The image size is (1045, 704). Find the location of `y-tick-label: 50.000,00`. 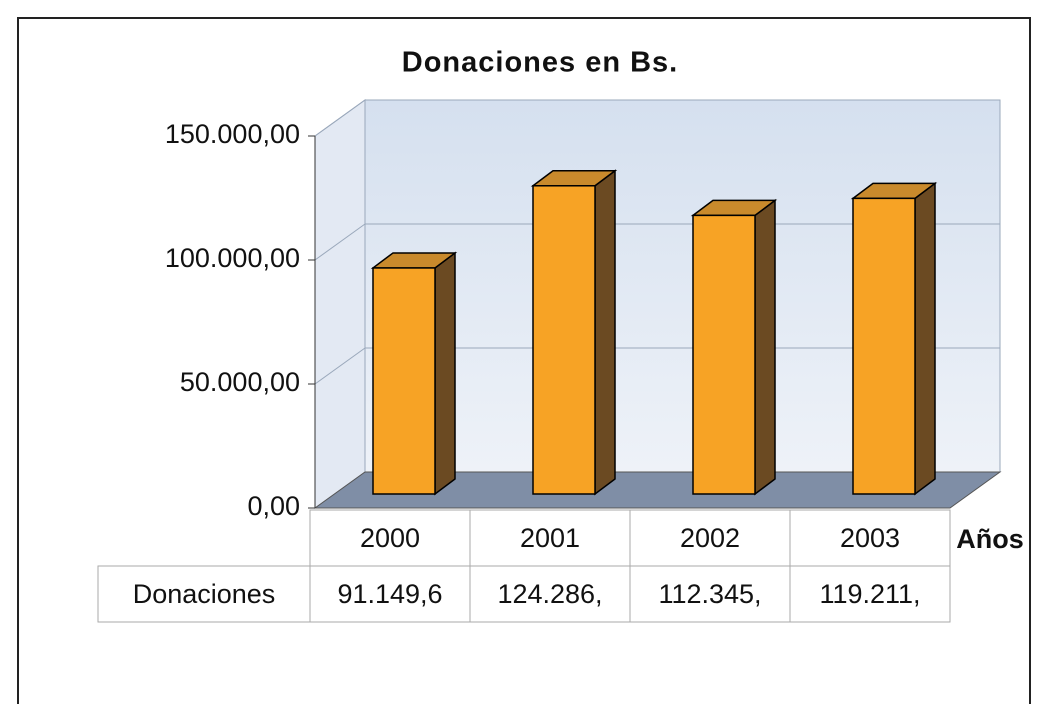

y-tick-label: 50.000,00 is located at coordinates (240, 382).